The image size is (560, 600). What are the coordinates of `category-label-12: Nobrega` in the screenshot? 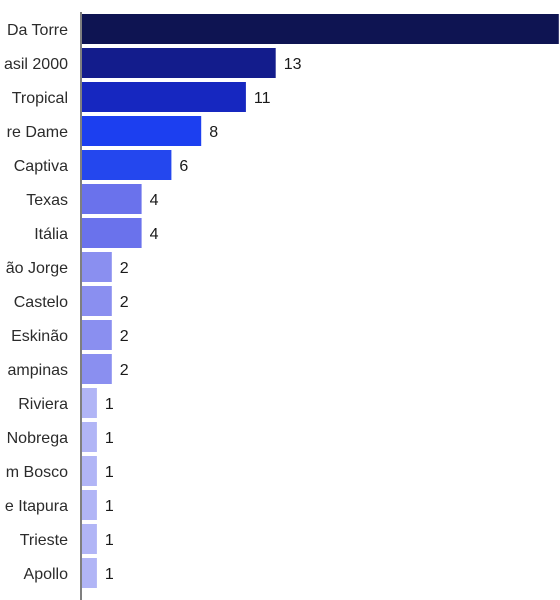 It's located at (37, 438).